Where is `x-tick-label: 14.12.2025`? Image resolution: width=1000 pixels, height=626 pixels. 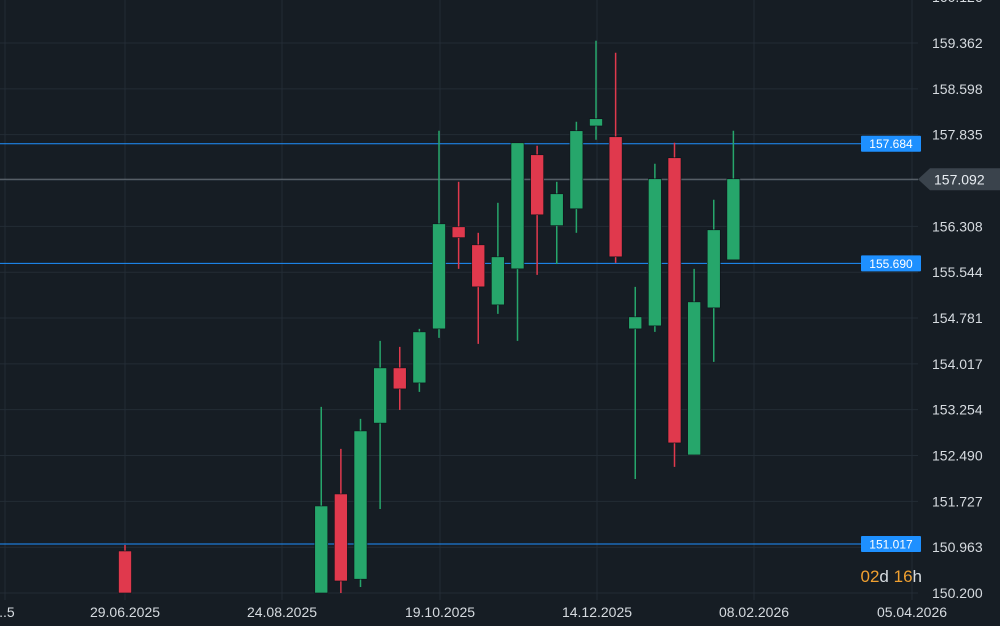
x-tick-label: 14.12.2025 is located at coordinates (597, 612).